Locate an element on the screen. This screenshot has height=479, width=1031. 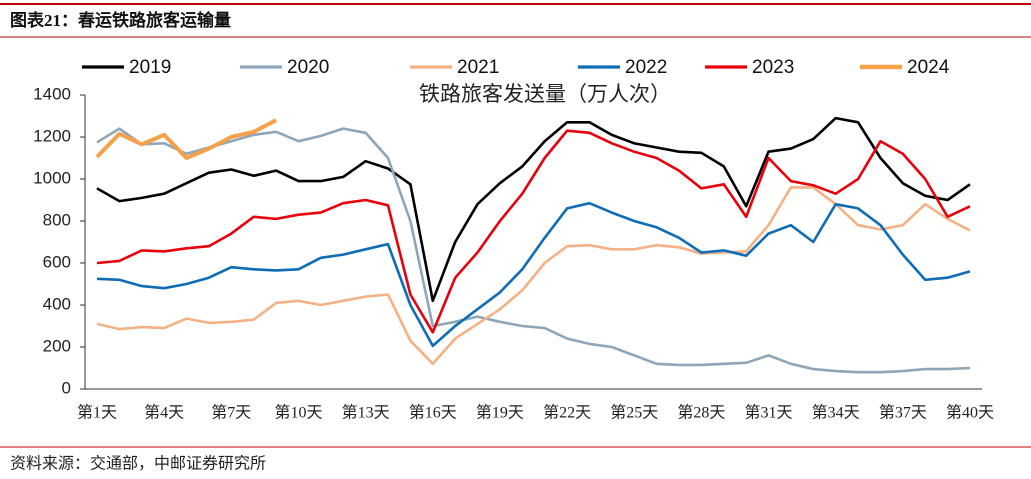
y-tick-label: 1200 is located at coordinates (52, 135).